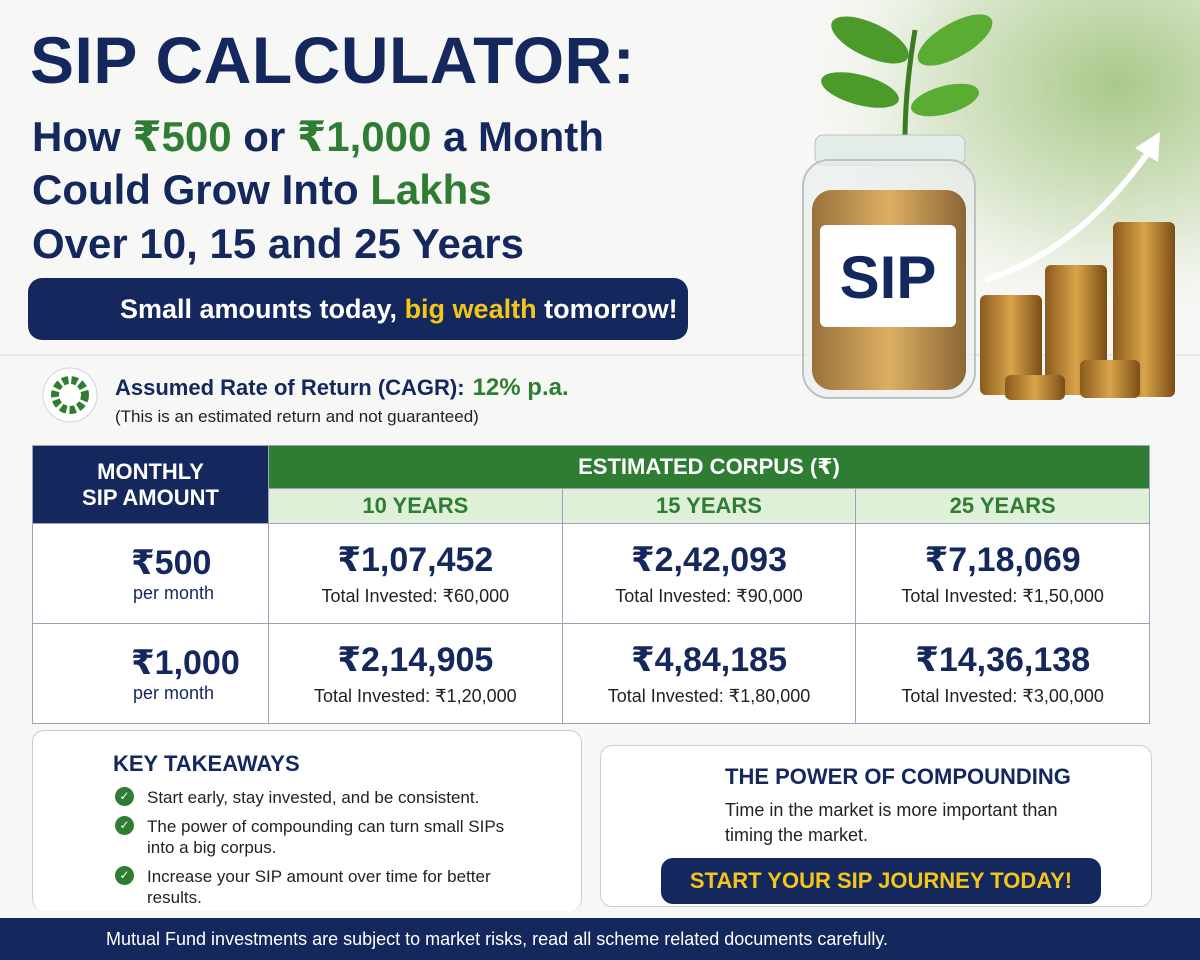  What do you see at coordinates (182, 136) in the screenshot?
I see `highlight: ₹500` at bounding box center [182, 136].